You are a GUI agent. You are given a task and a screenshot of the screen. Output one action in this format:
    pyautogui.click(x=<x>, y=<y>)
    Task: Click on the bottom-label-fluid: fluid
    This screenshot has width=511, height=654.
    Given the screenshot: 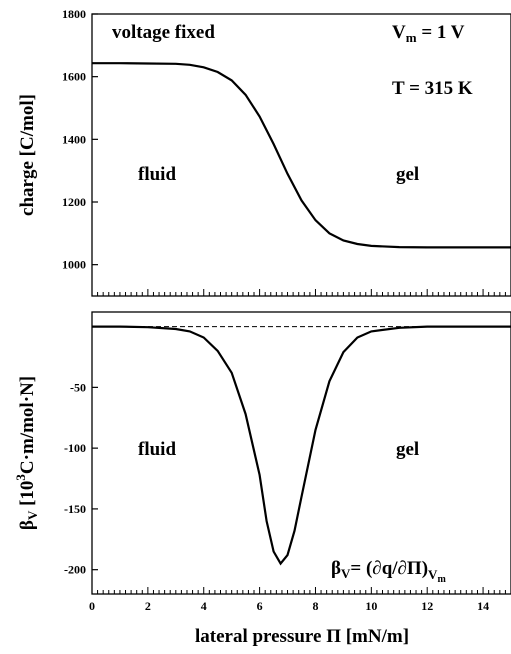 What is the action you would take?
    pyautogui.click(x=157, y=449)
    